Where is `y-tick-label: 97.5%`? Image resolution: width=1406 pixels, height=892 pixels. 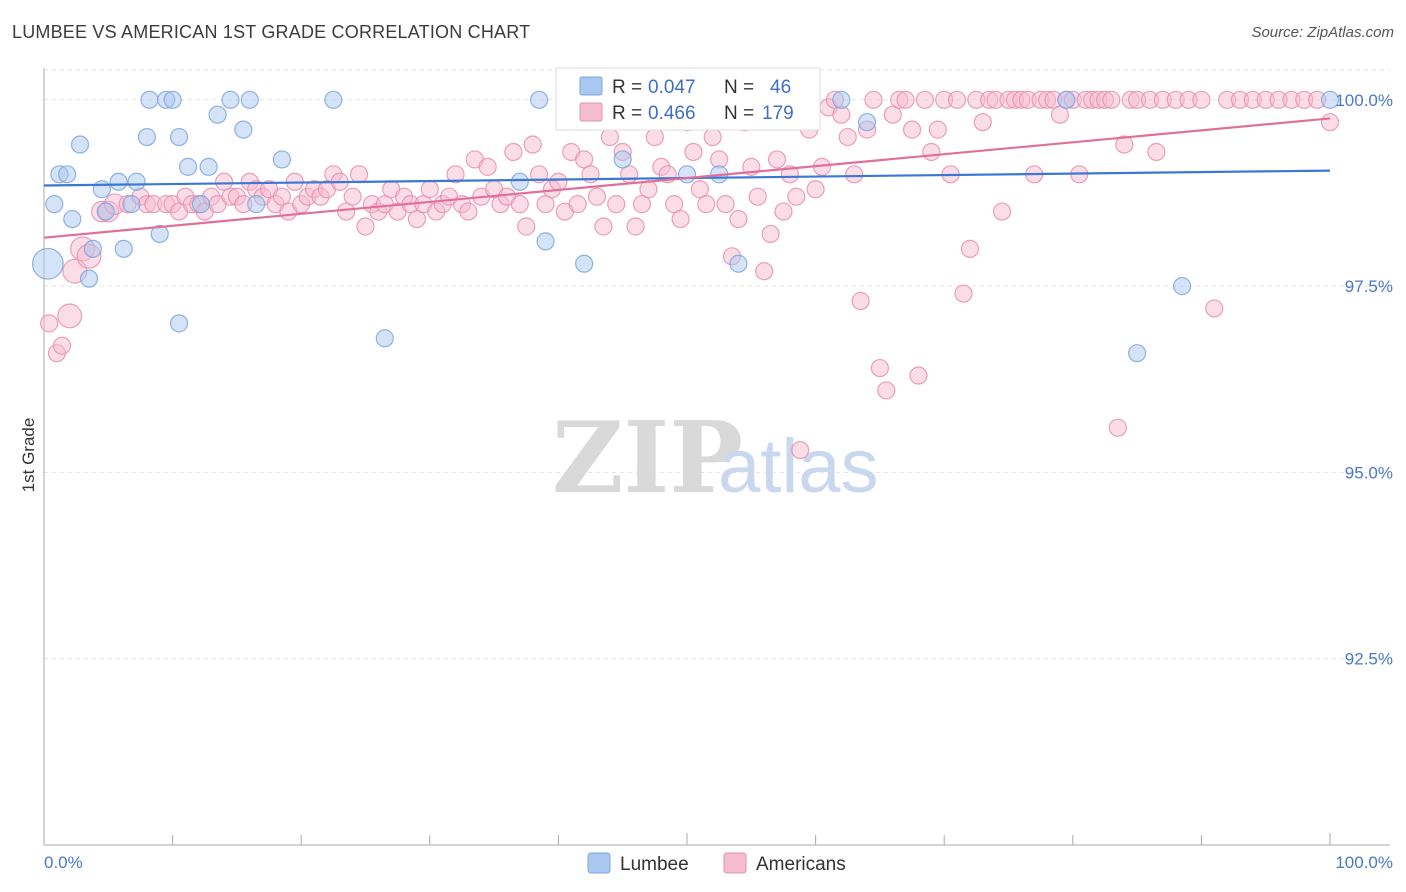 y-tick-label: 97.5% is located at coordinates (1369, 286).